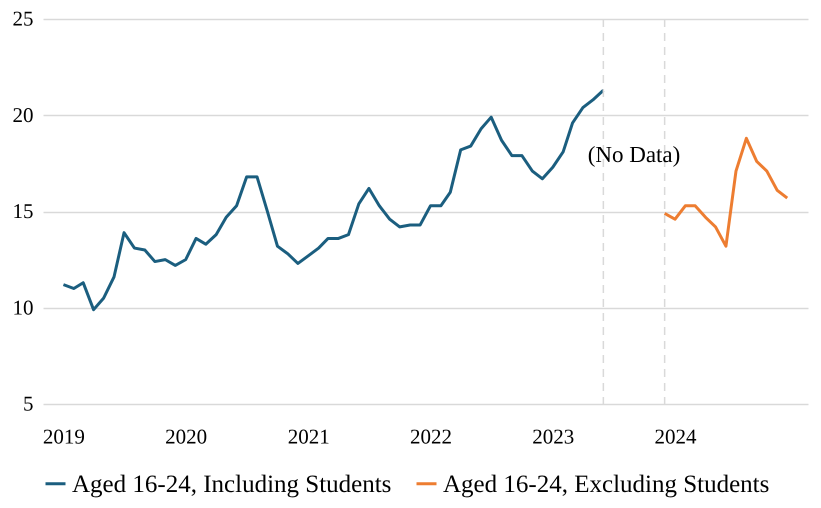 This screenshot has width=821, height=508. What do you see at coordinates (431, 436) in the screenshot?
I see `x-tick-label: 2022` at bounding box center [431, 436].